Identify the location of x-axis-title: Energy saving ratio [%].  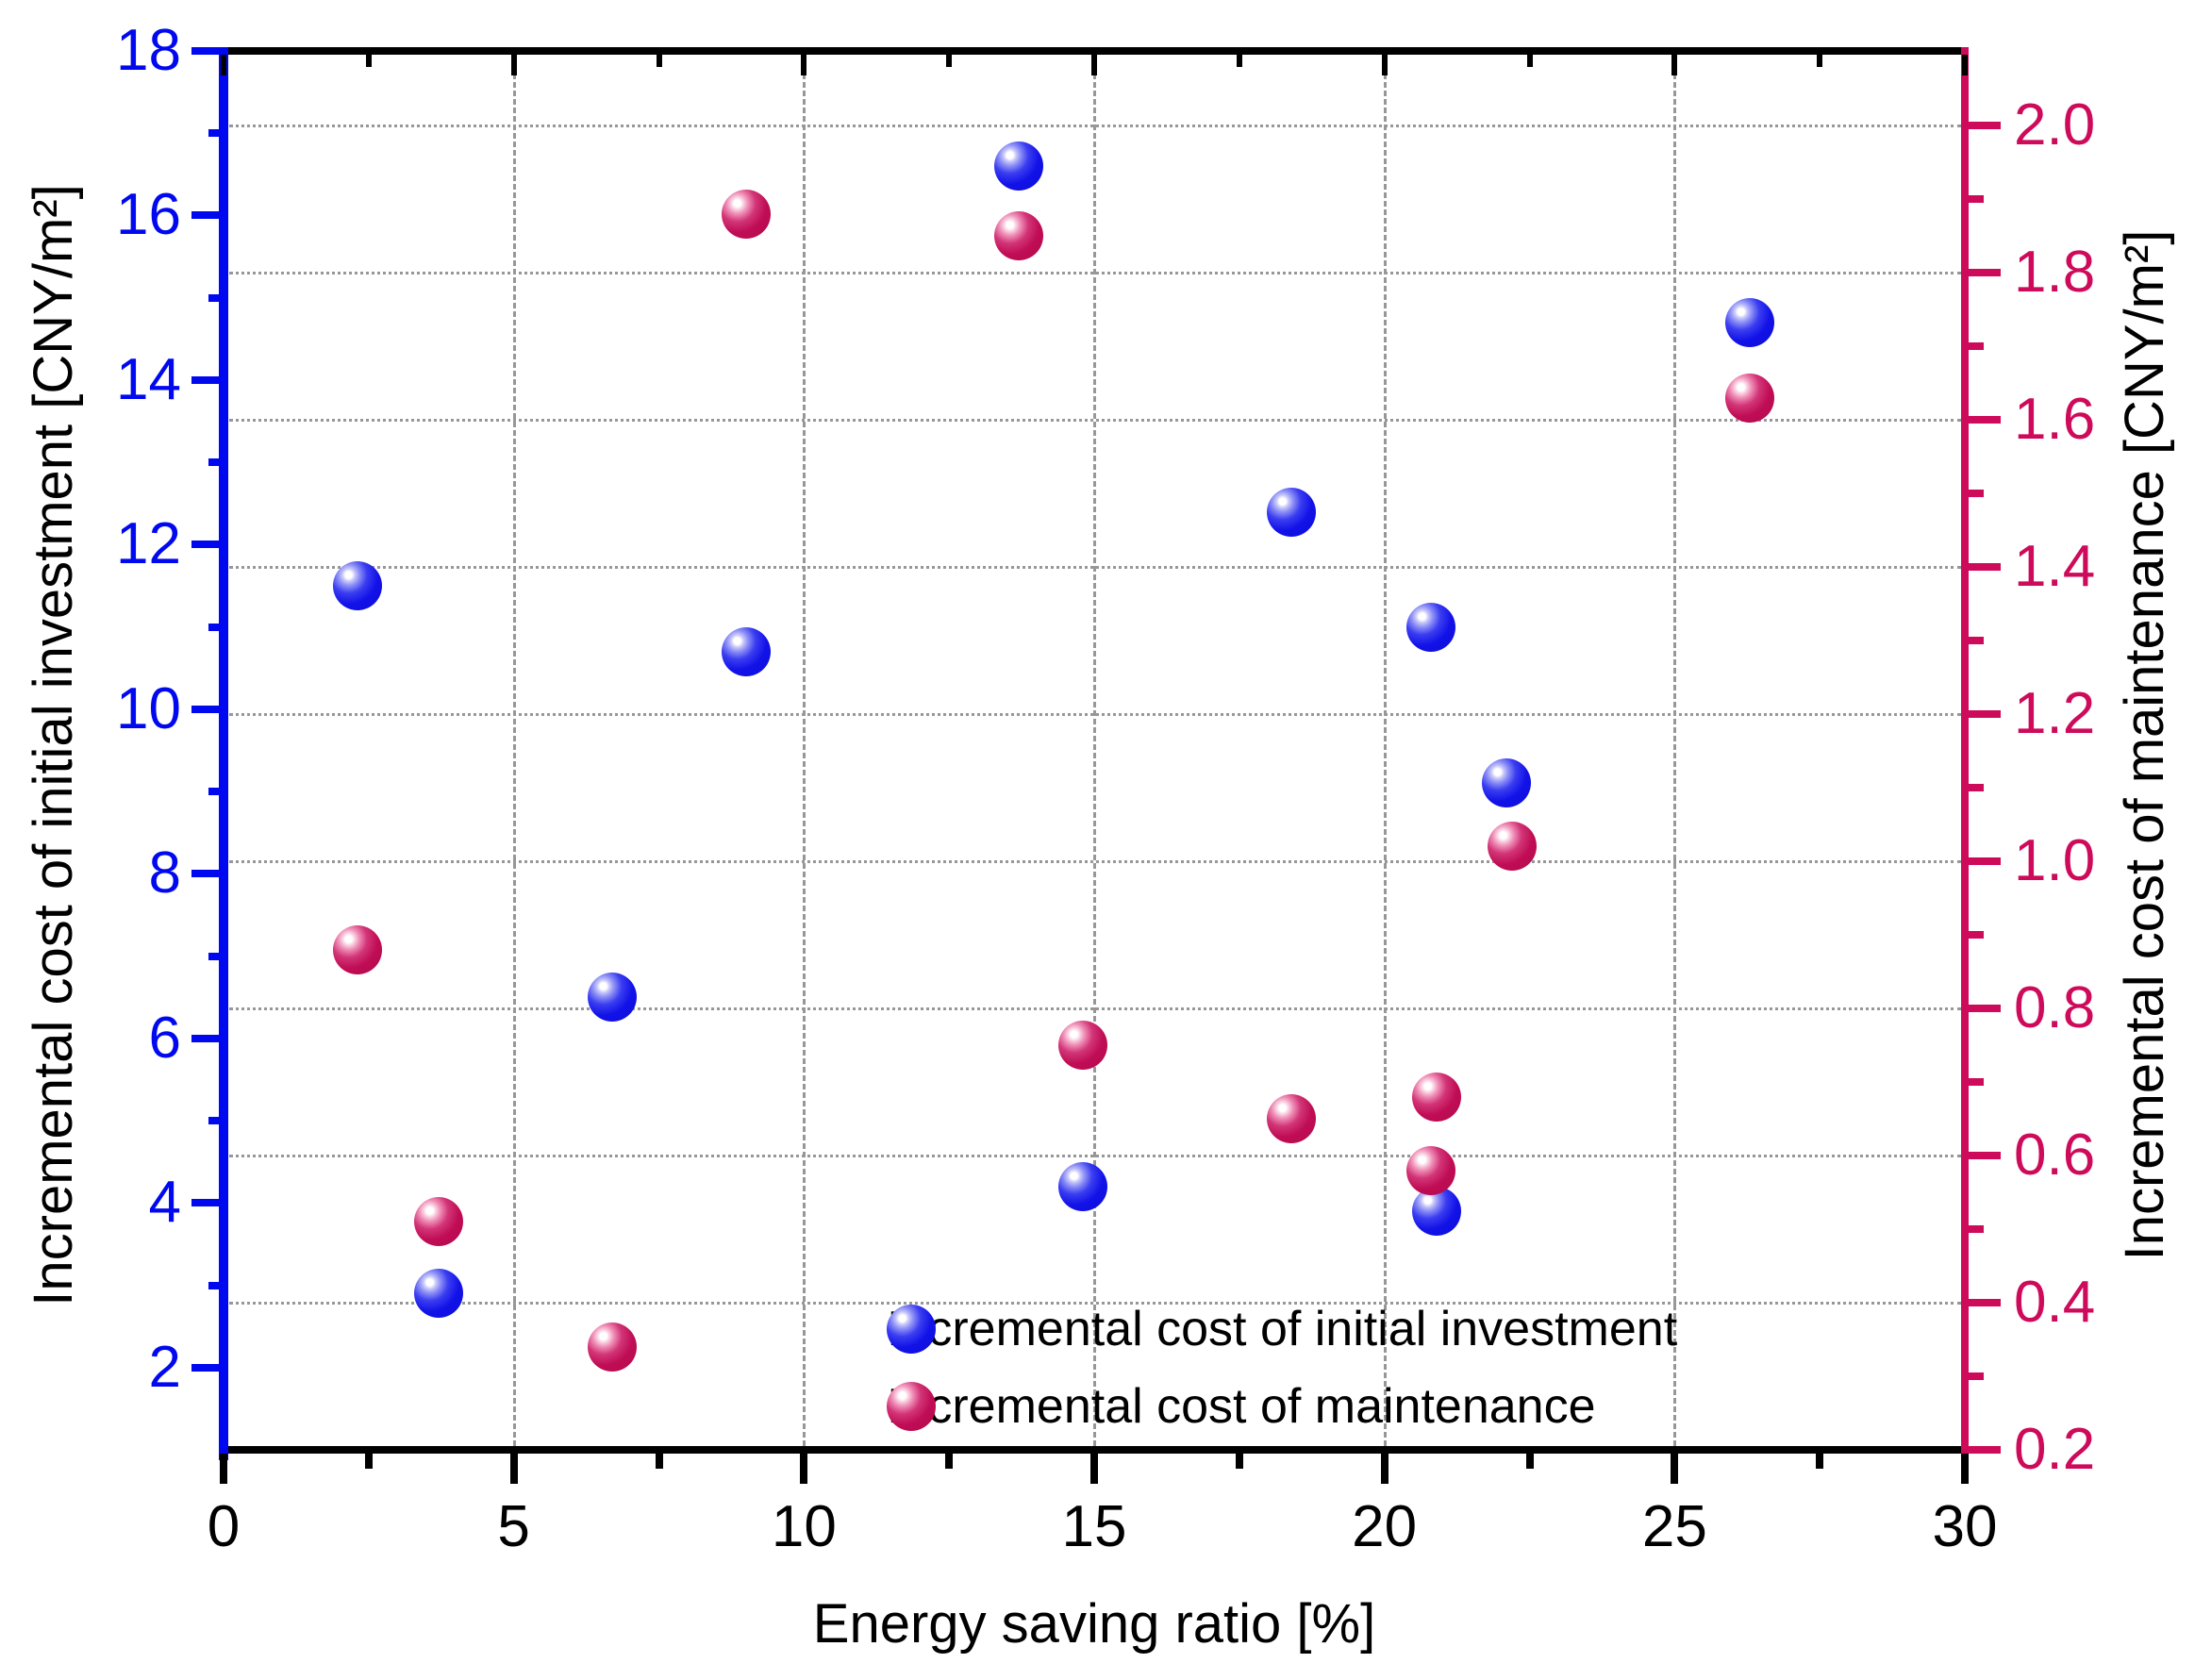
(1094, 1624).